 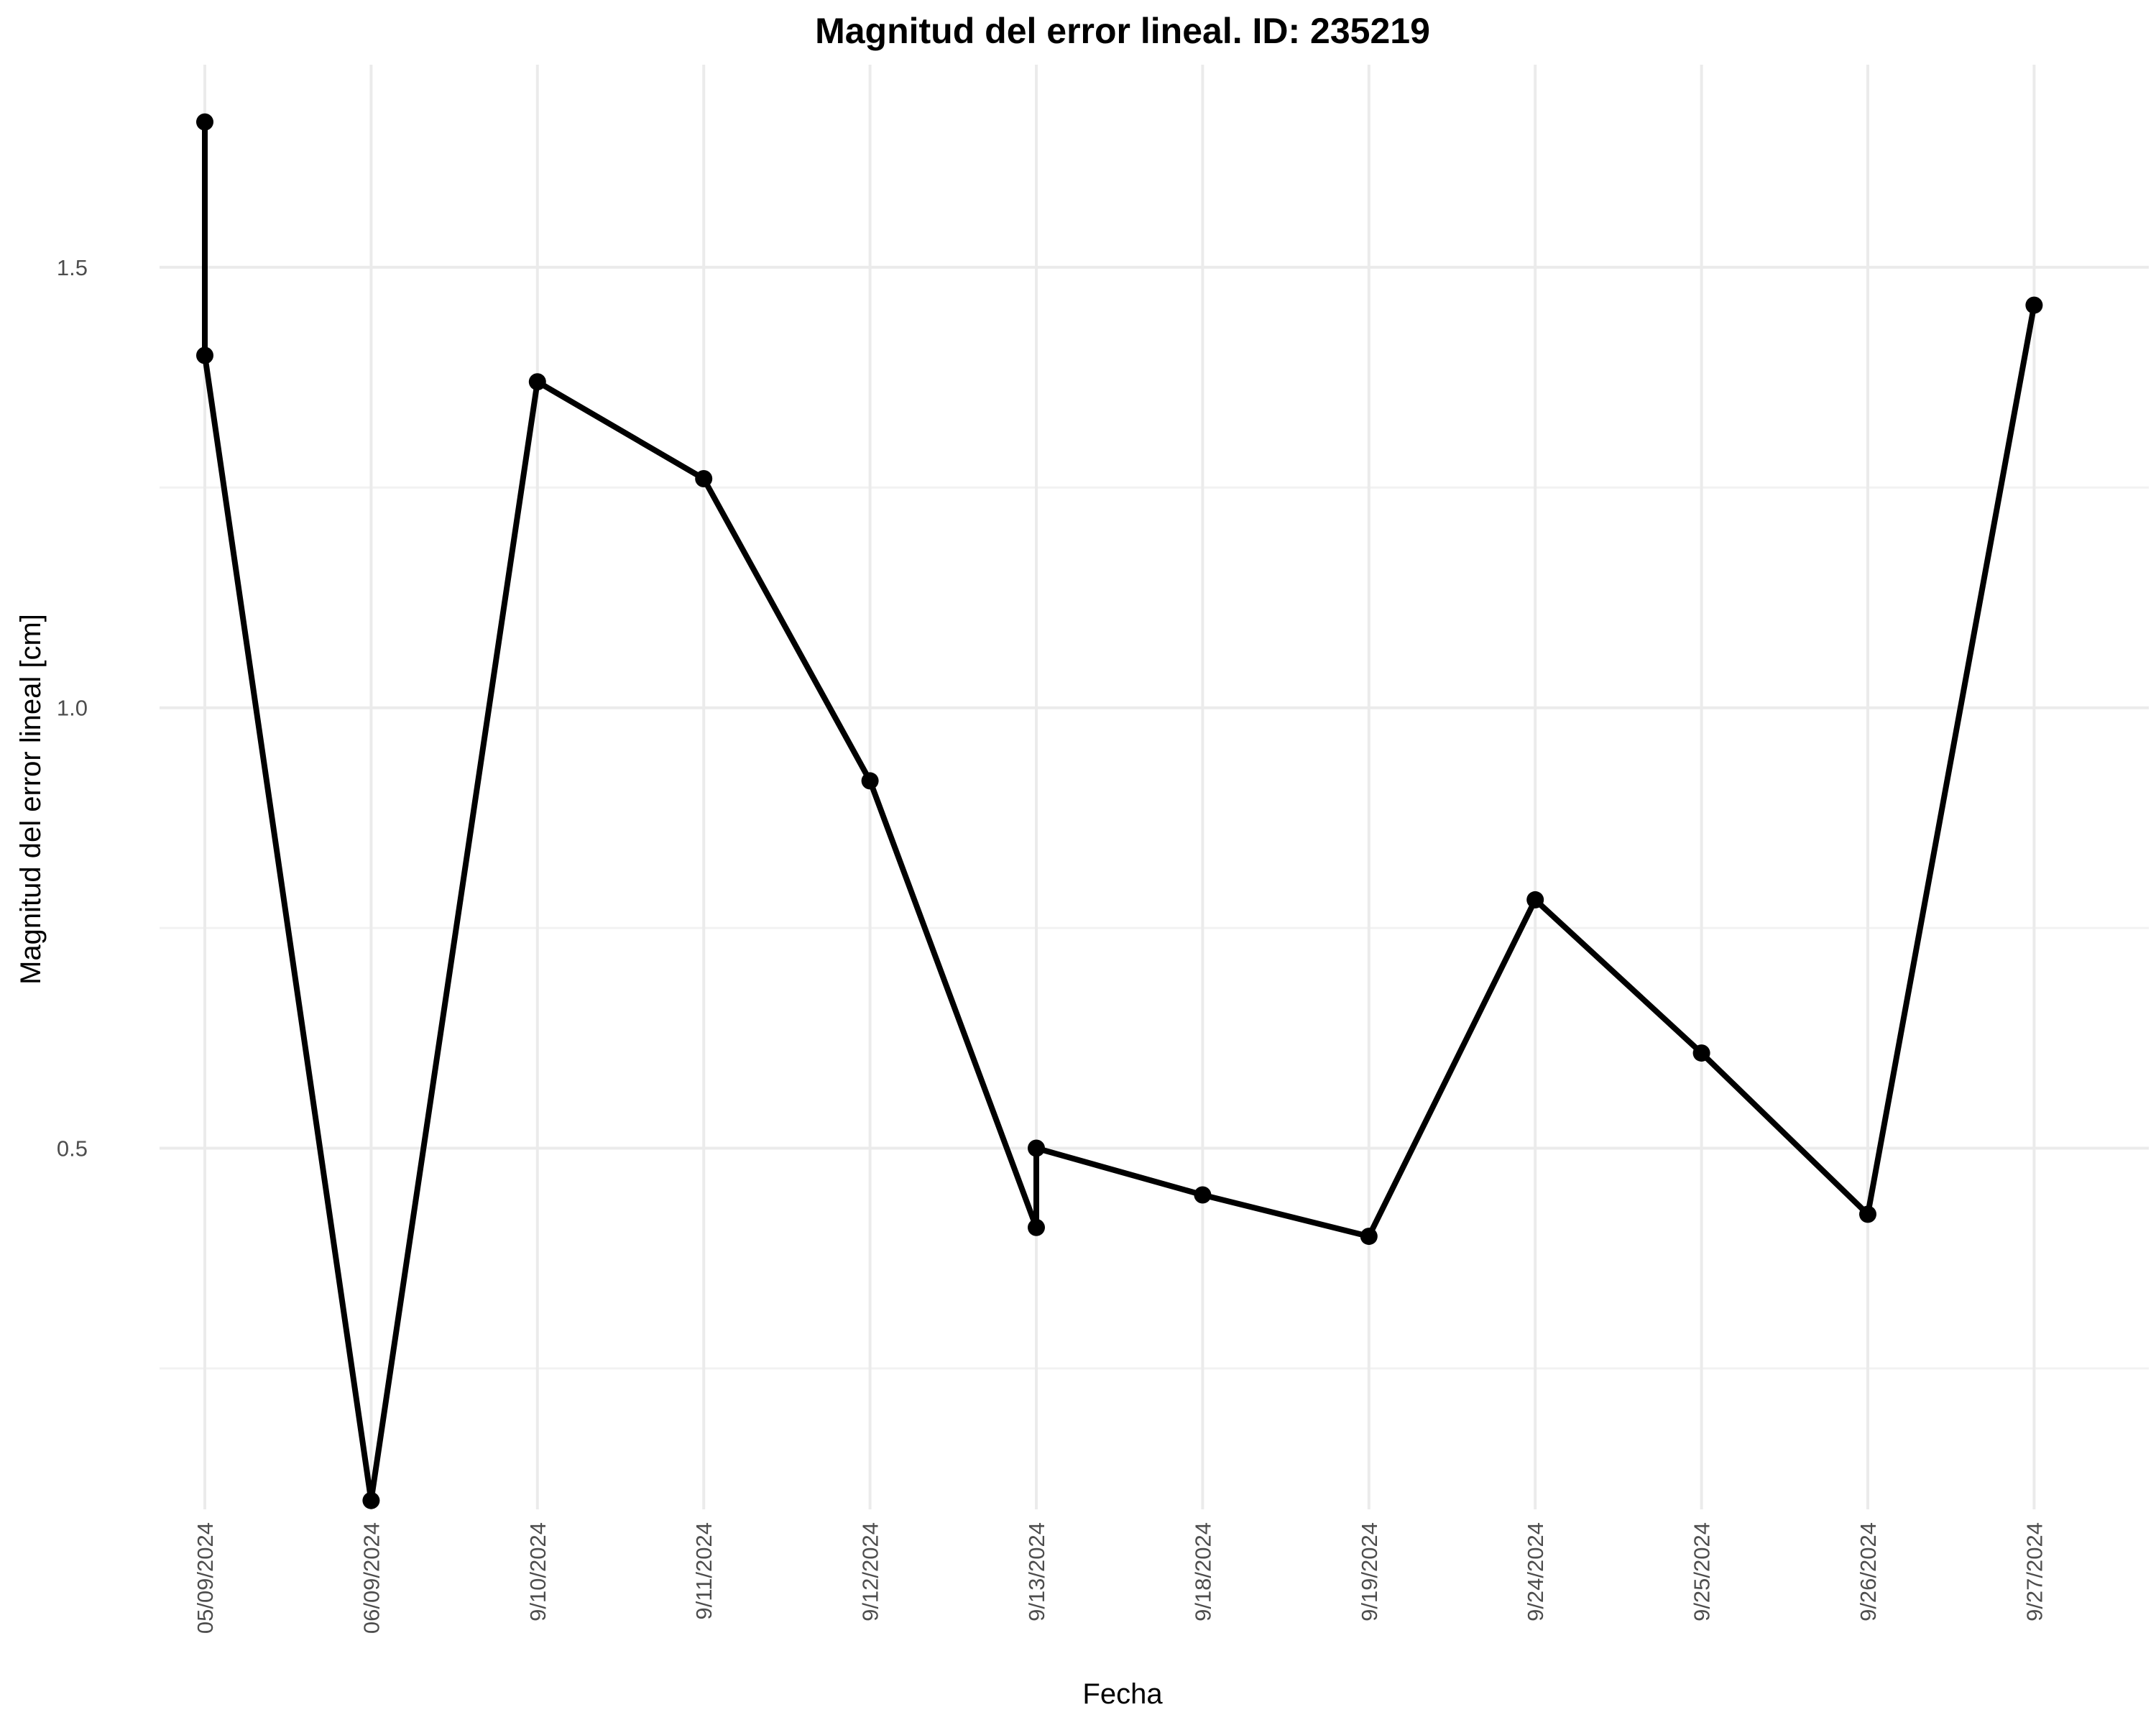 I want to click on x-axis-title: Fecha, so click(x=1123, y=1694).